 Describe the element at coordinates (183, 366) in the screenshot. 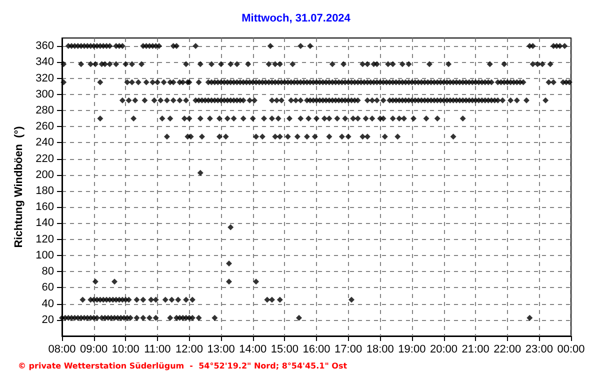

I see `text: © private Wetterstation Süderlügum - 54°52'19.2" Nord; 8°54'45.1" Ost` at that location.